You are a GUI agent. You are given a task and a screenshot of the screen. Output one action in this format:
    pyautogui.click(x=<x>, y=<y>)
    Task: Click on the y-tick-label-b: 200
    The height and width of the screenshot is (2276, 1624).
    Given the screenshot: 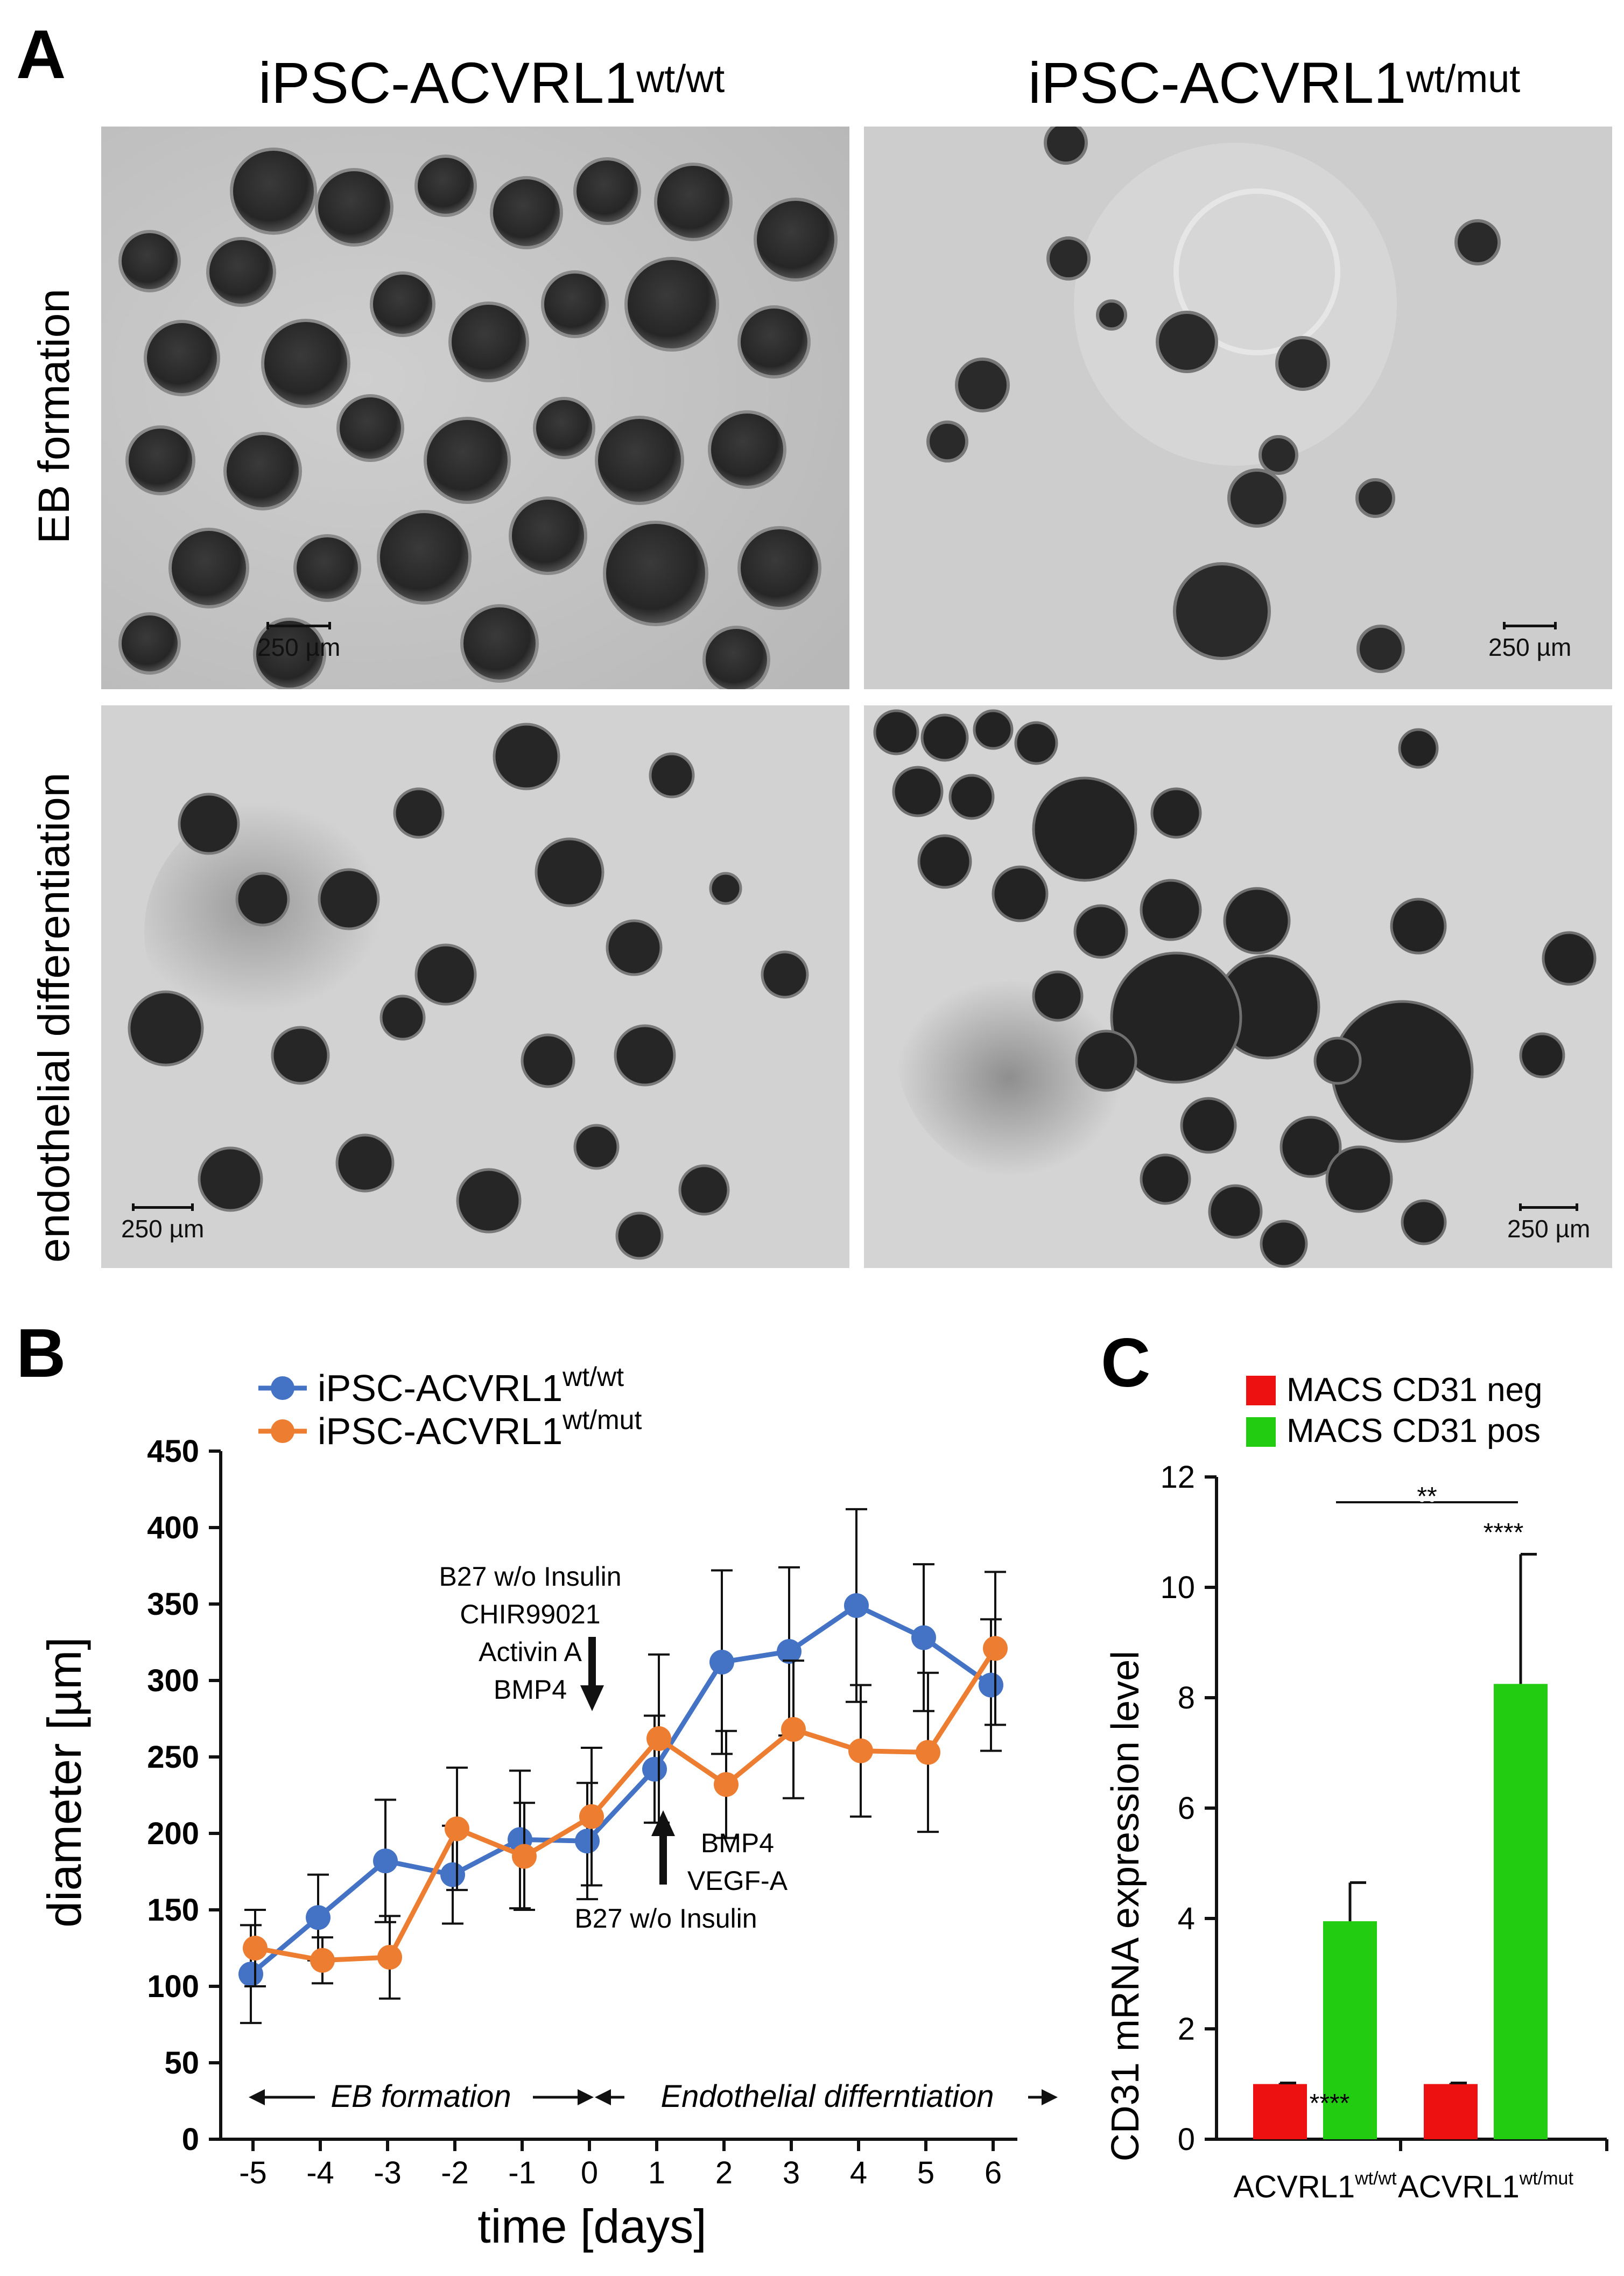 What is the action you would take?
    pyautogui.click(x=173, y=1833)
    